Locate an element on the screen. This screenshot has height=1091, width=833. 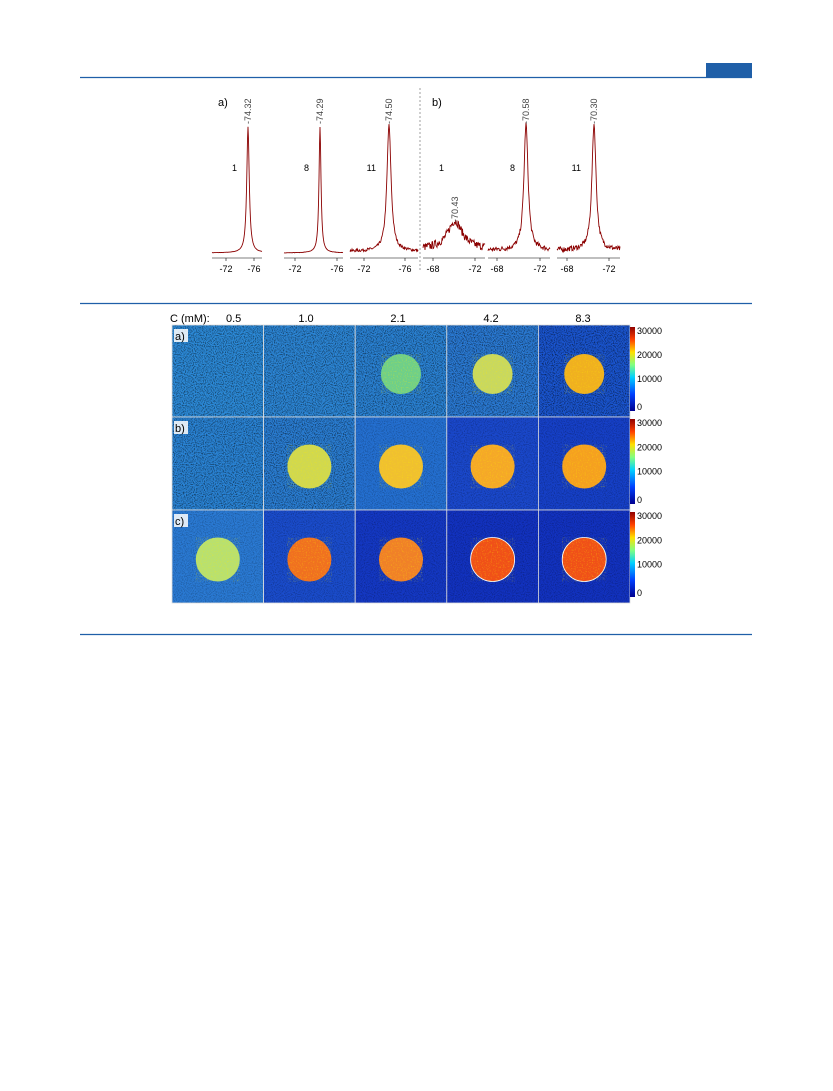
concentration: 0.5 is located at coordinates (233, 319).